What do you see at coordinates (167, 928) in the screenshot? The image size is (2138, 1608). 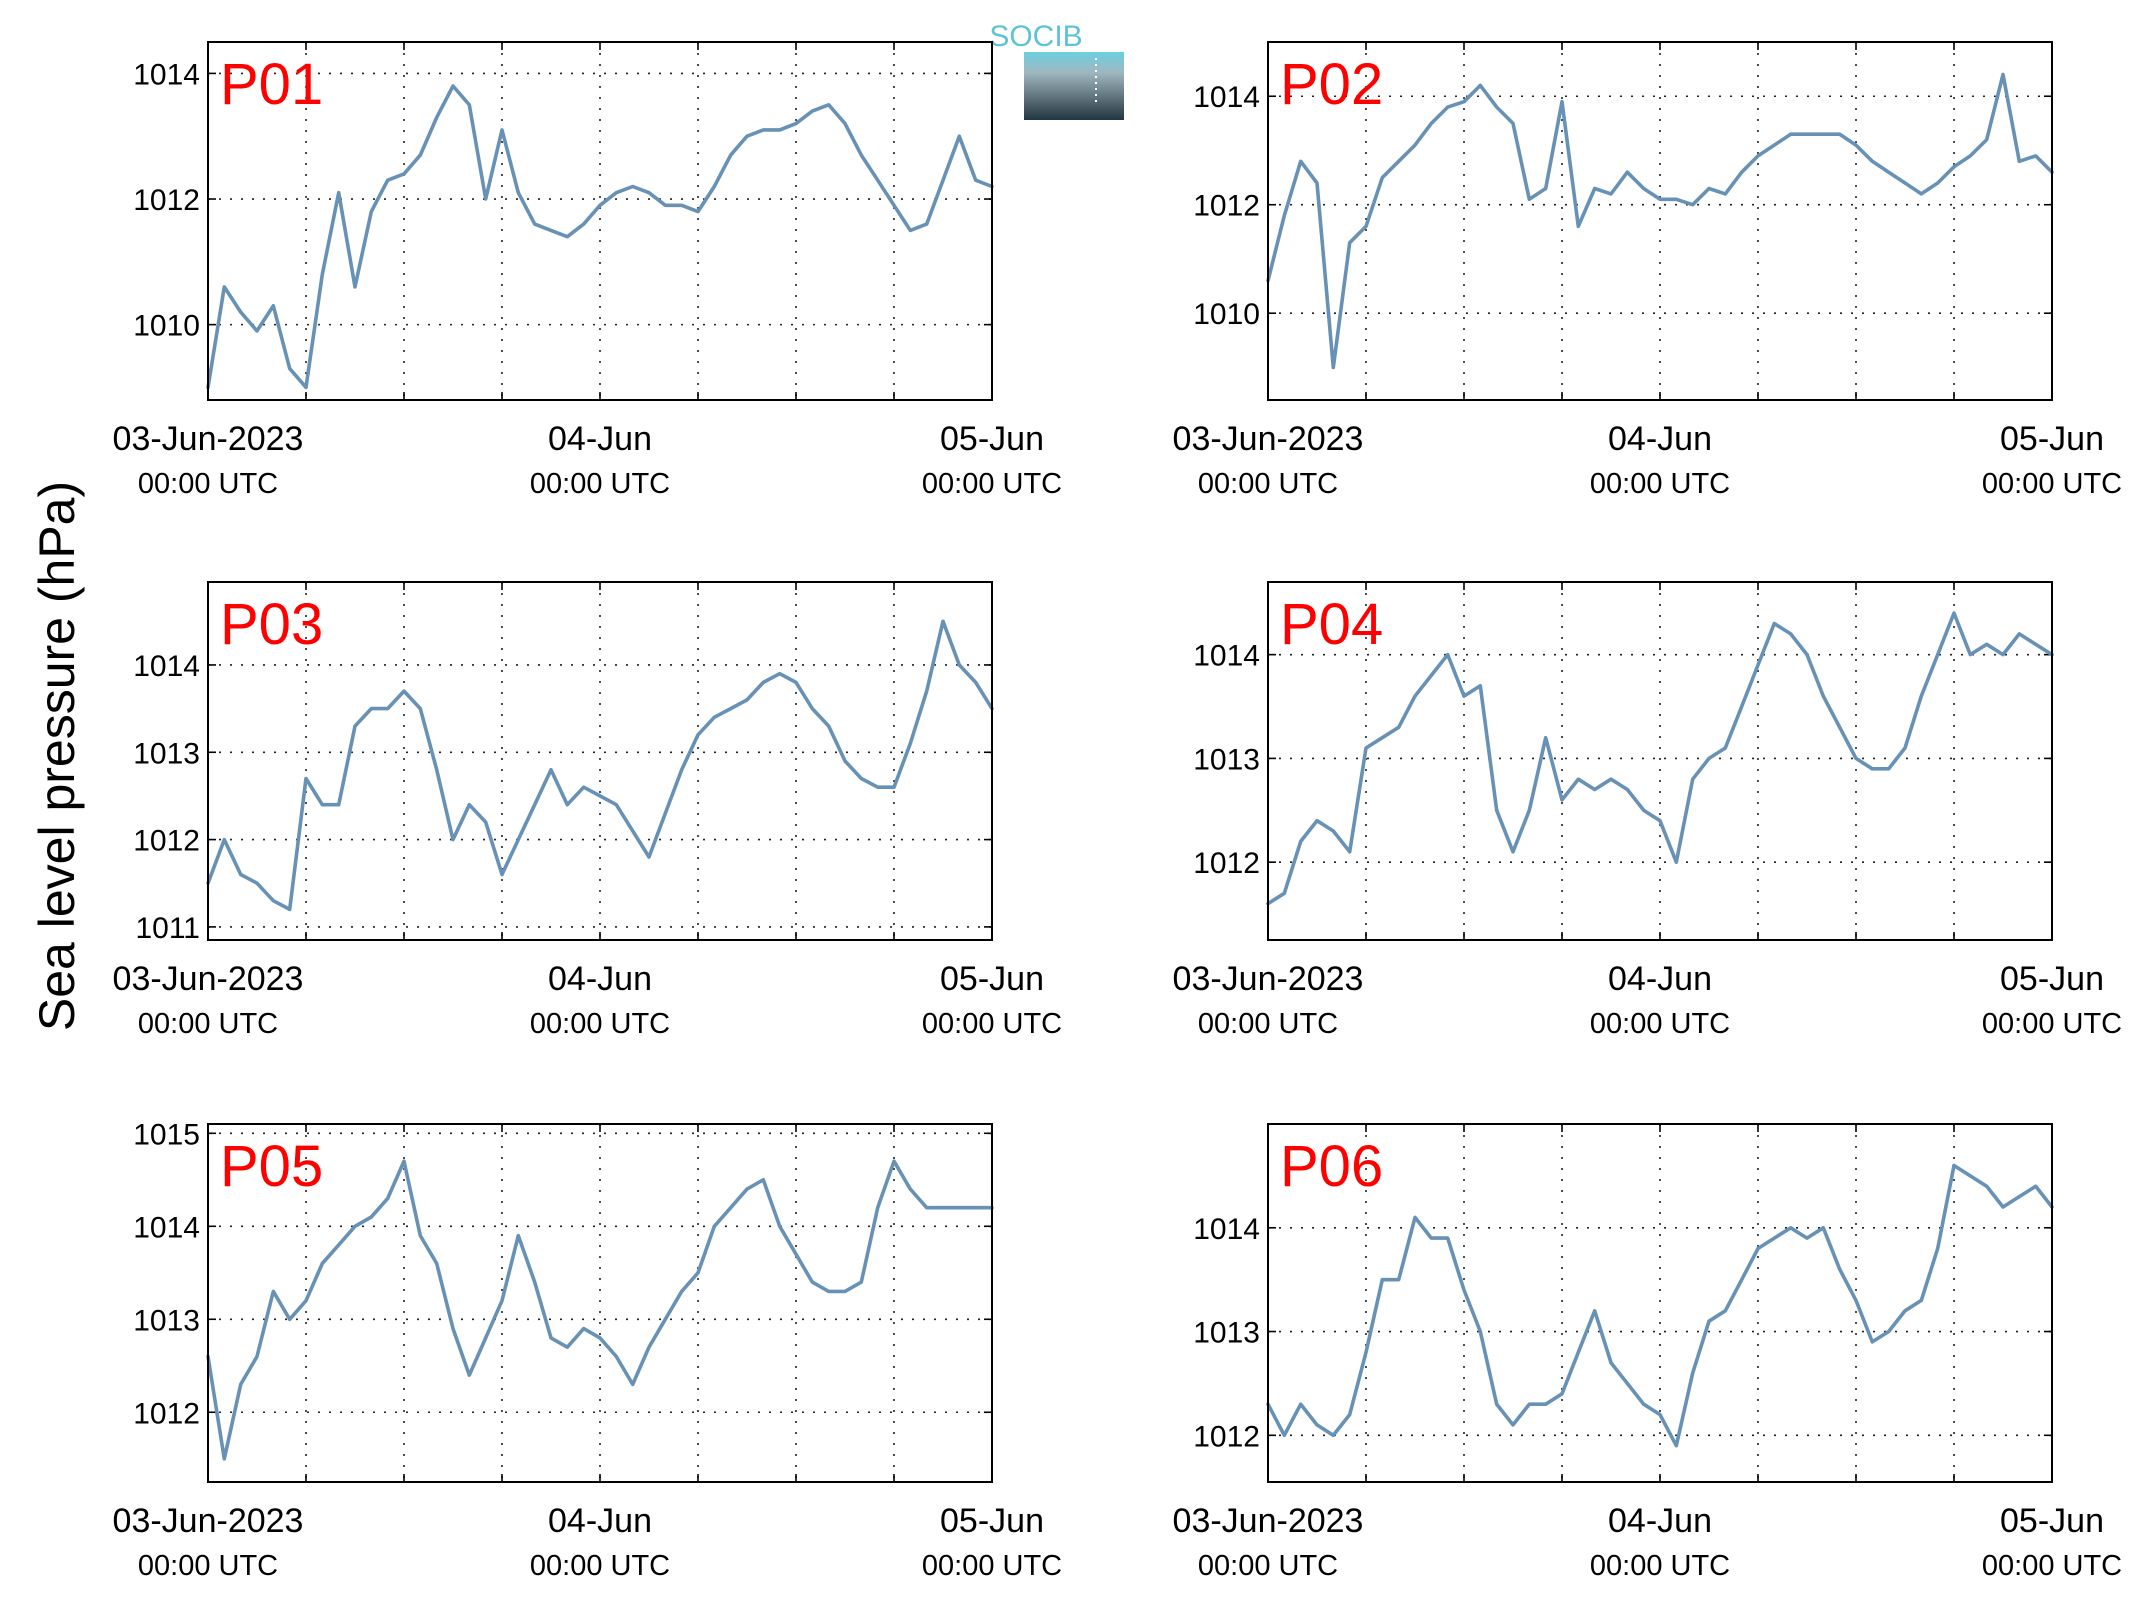 I see `y-tick-label: 1011` at bounding box center [167, 928].